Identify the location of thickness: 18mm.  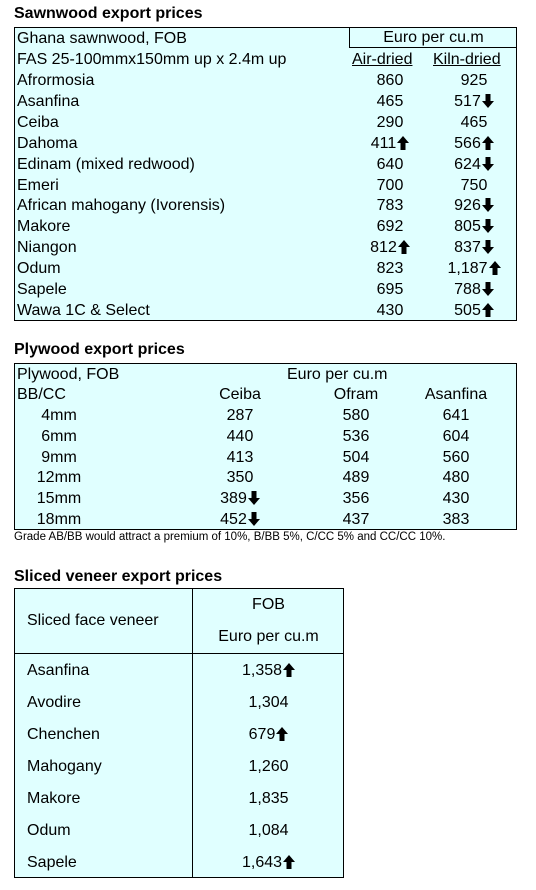
(59, 519).